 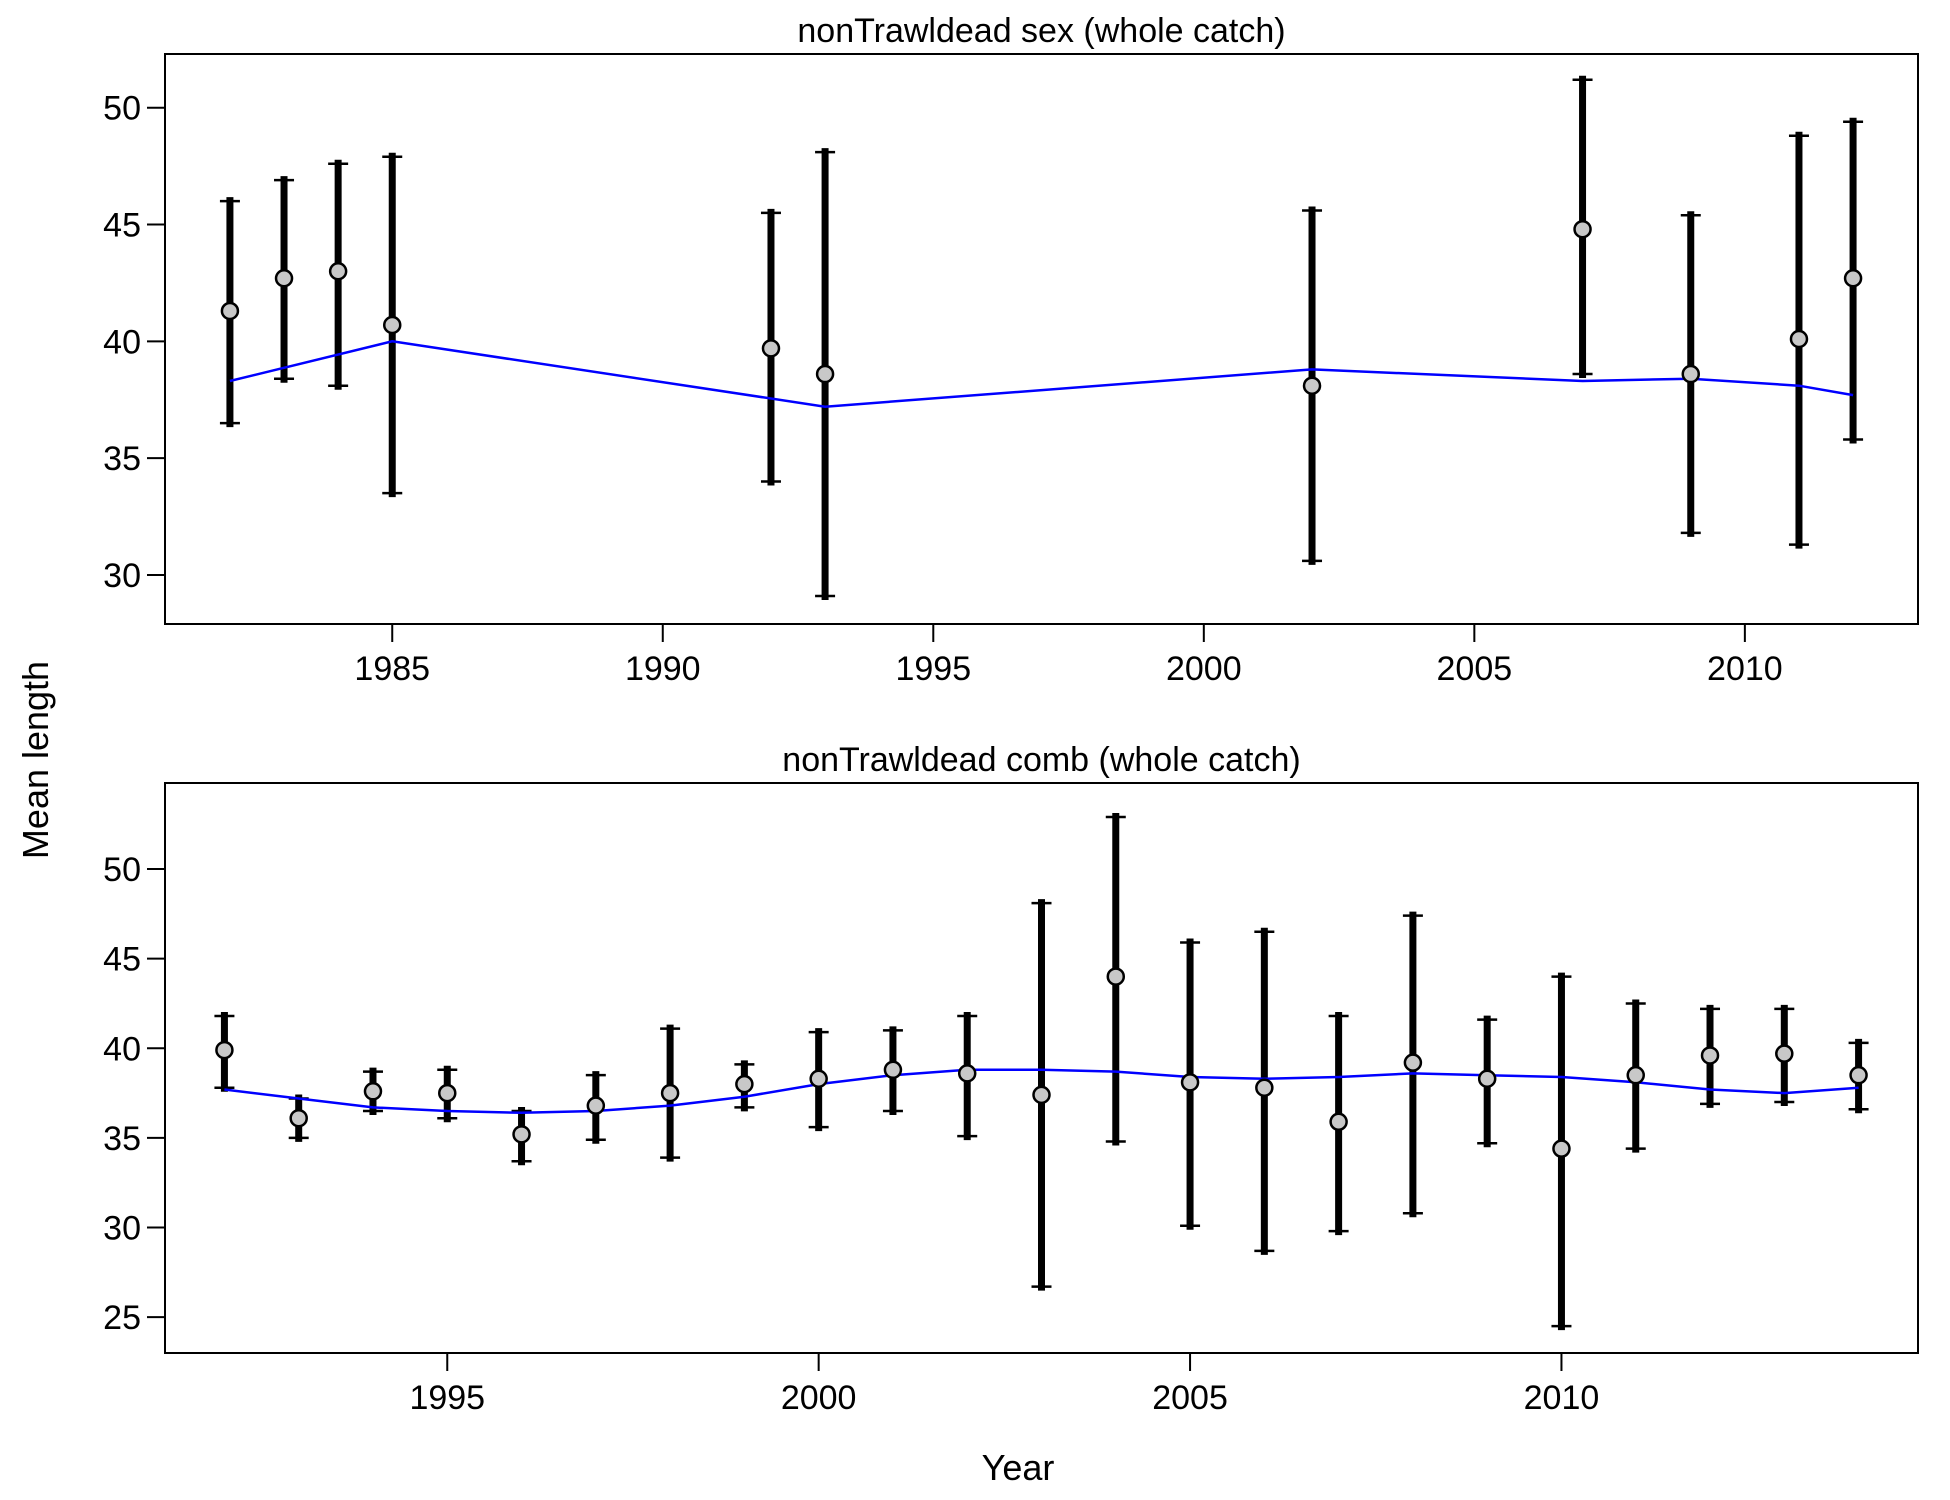 What do you see at coordinates (392, 669) in the screenshot?
I see `x-tick-label: 1985` at bounding box center [392, 669].